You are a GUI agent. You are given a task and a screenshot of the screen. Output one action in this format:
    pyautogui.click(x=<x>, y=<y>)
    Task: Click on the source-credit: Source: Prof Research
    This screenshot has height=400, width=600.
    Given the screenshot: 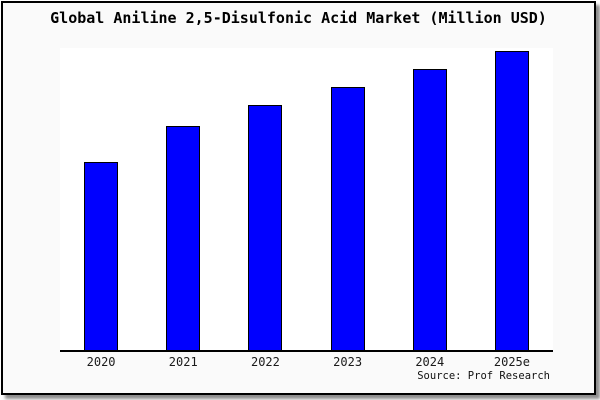 What is the action you would take?
    pyautogui.click(x=483, y=376)
    